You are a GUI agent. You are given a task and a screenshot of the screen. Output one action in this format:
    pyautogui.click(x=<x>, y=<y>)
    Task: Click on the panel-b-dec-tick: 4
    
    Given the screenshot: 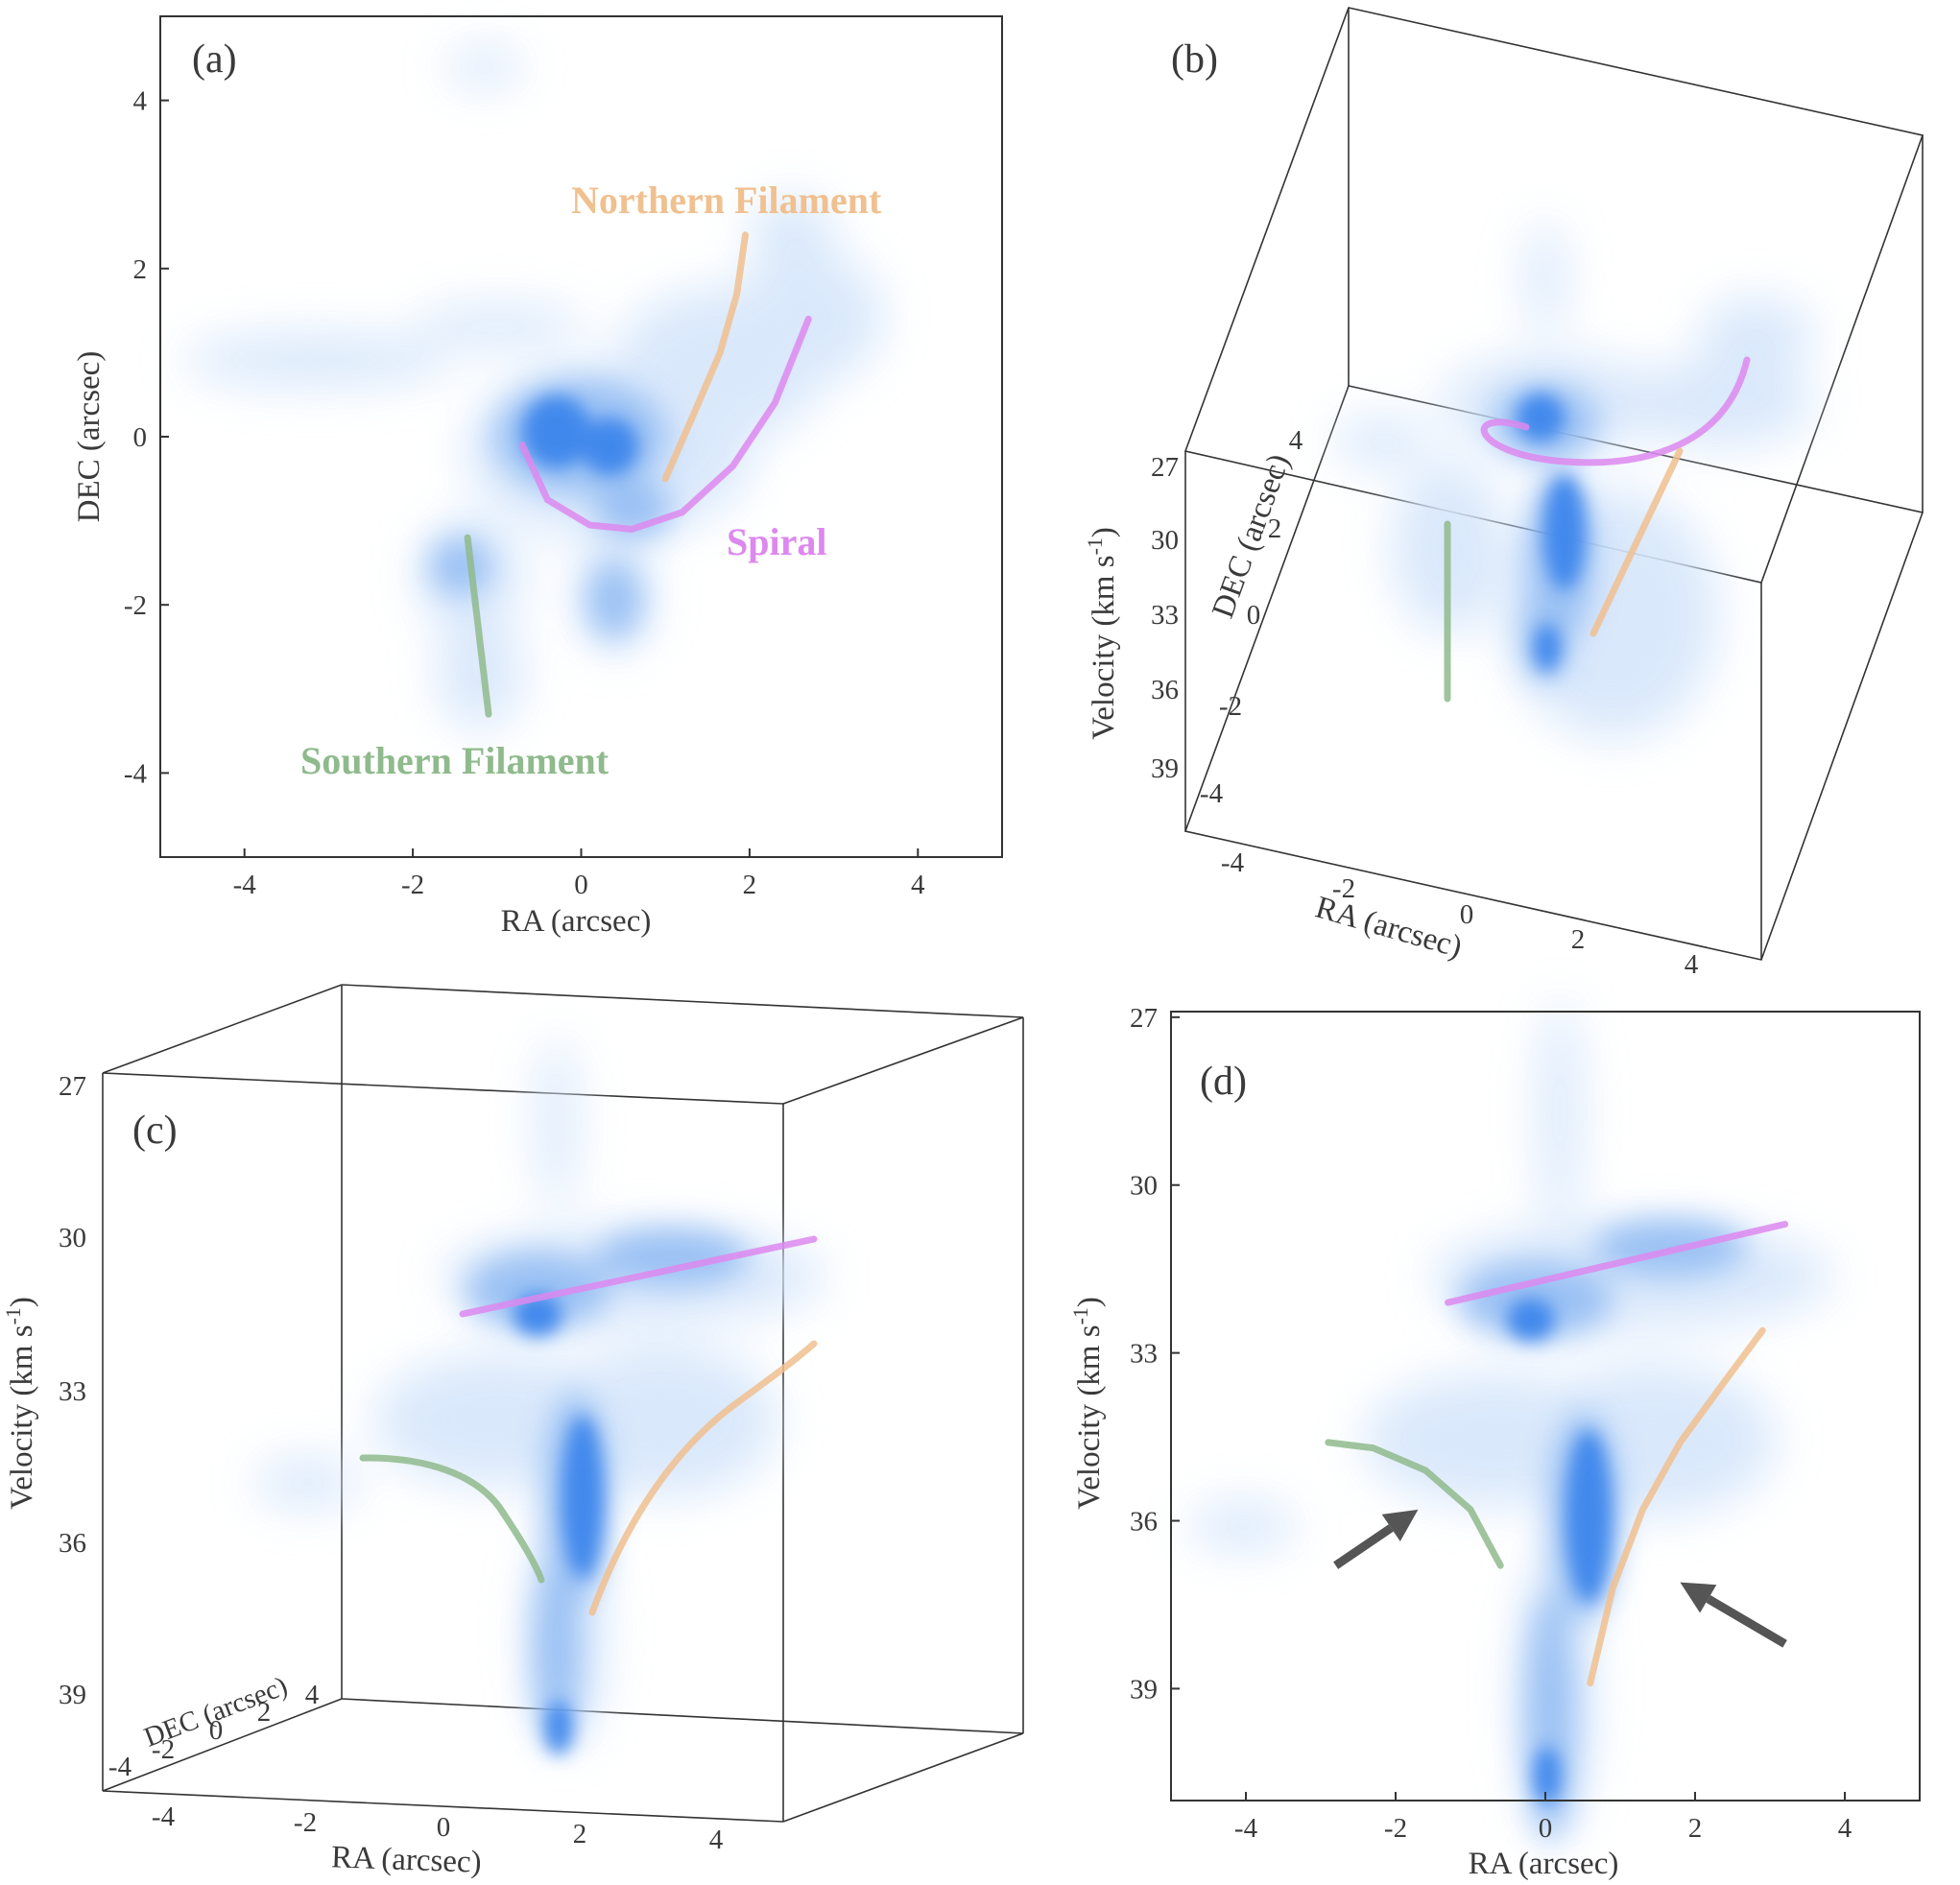 What is the action you would take?
    pyautogui.click(x=1296, y=440)
    